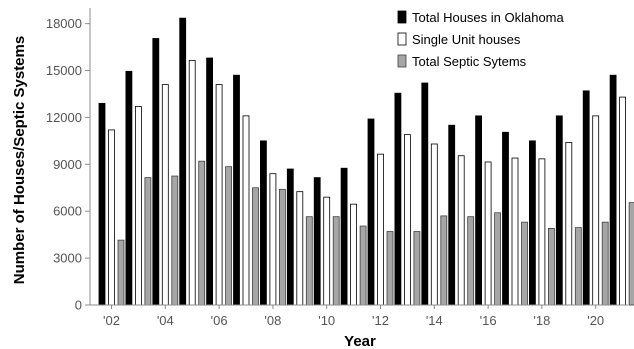 This screenshot has height=349, width=634. Describe the element at coordinates (360, 341) in the screenshot. I see `x-axis-title: Year` at that location.